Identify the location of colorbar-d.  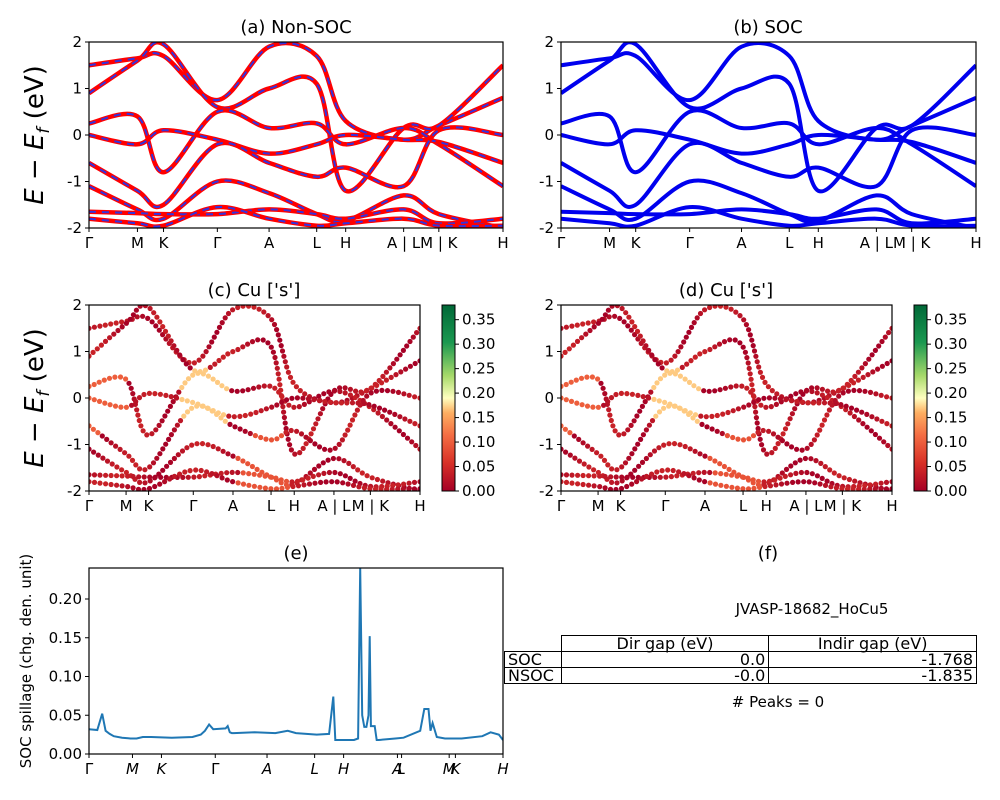
(920, 398).